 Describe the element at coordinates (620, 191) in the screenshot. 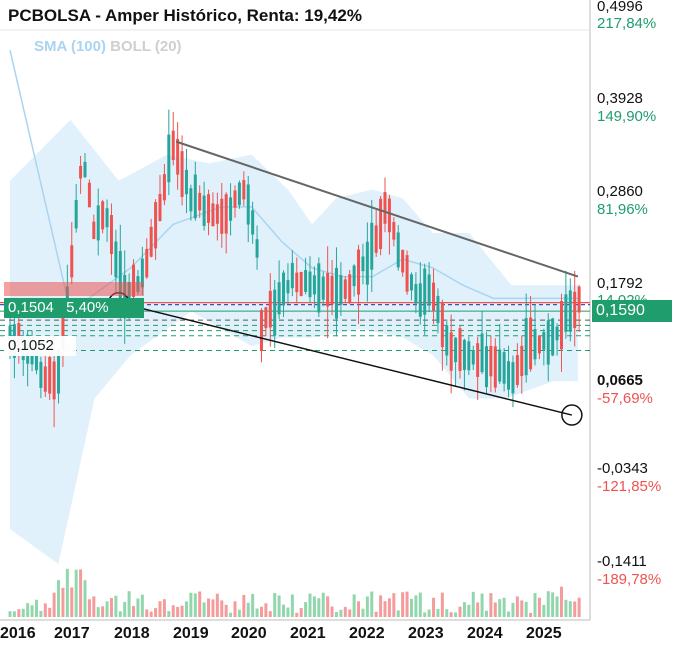

I see `y-tick-price: 0,2860` at that location.